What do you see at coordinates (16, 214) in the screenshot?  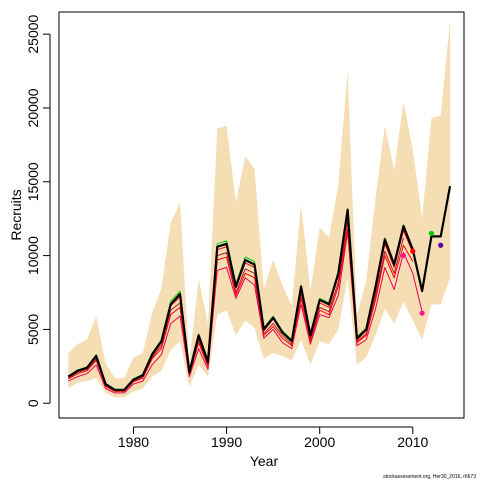 I see `y-axis-title: Recruits` at bounding box center [16, 214].